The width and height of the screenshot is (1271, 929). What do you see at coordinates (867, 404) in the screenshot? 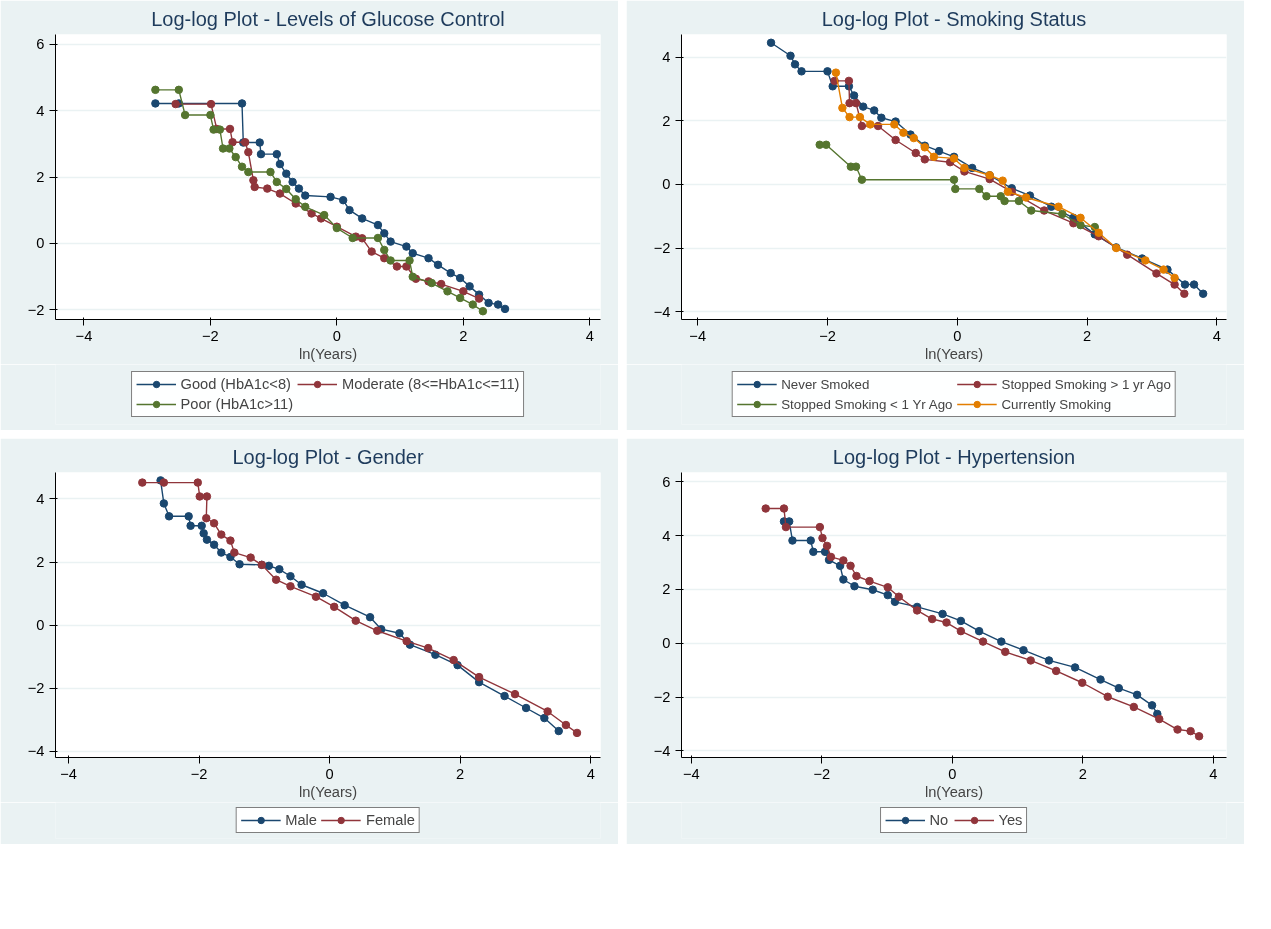
I see `legend-label: Stopped Smoking < 1 Yr Ago` at bounding box center [867, 404].